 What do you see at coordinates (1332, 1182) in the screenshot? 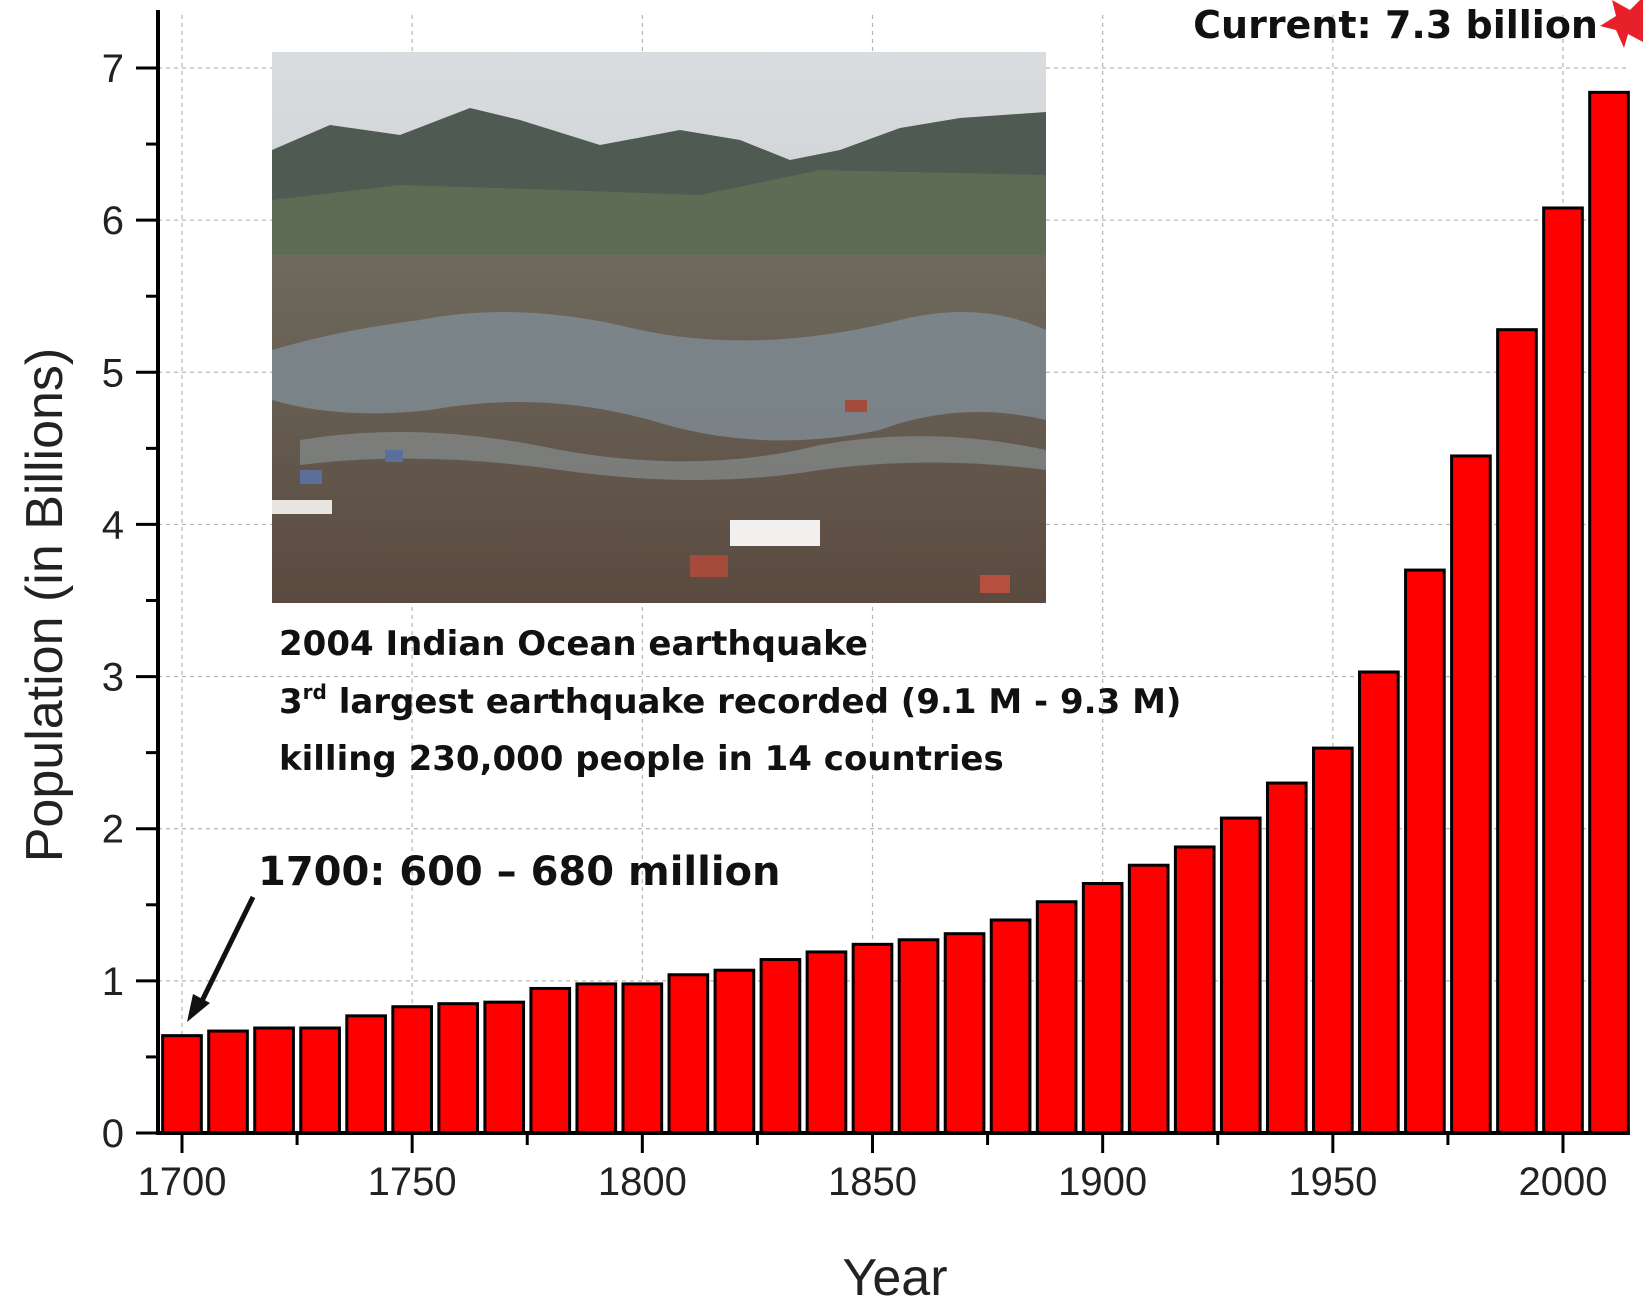
I see `x-tick-label: 1950` at bounding box center [1332, 1182].